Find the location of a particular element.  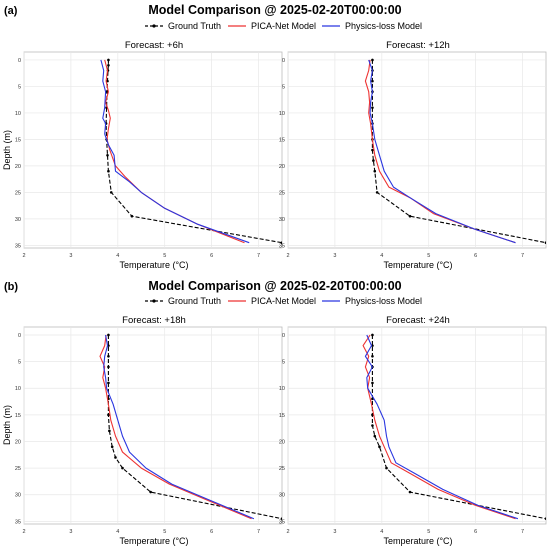

y-tick-label-6h: 5 is located at coordinates (19, 87).